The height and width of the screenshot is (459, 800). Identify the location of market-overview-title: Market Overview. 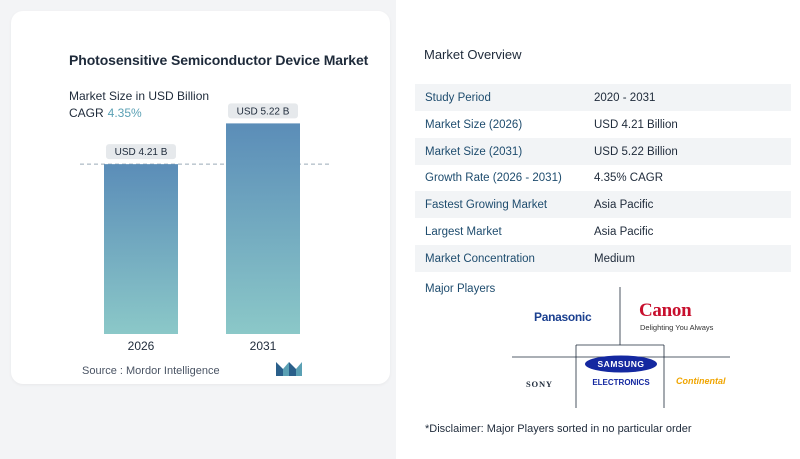
(473, 54).